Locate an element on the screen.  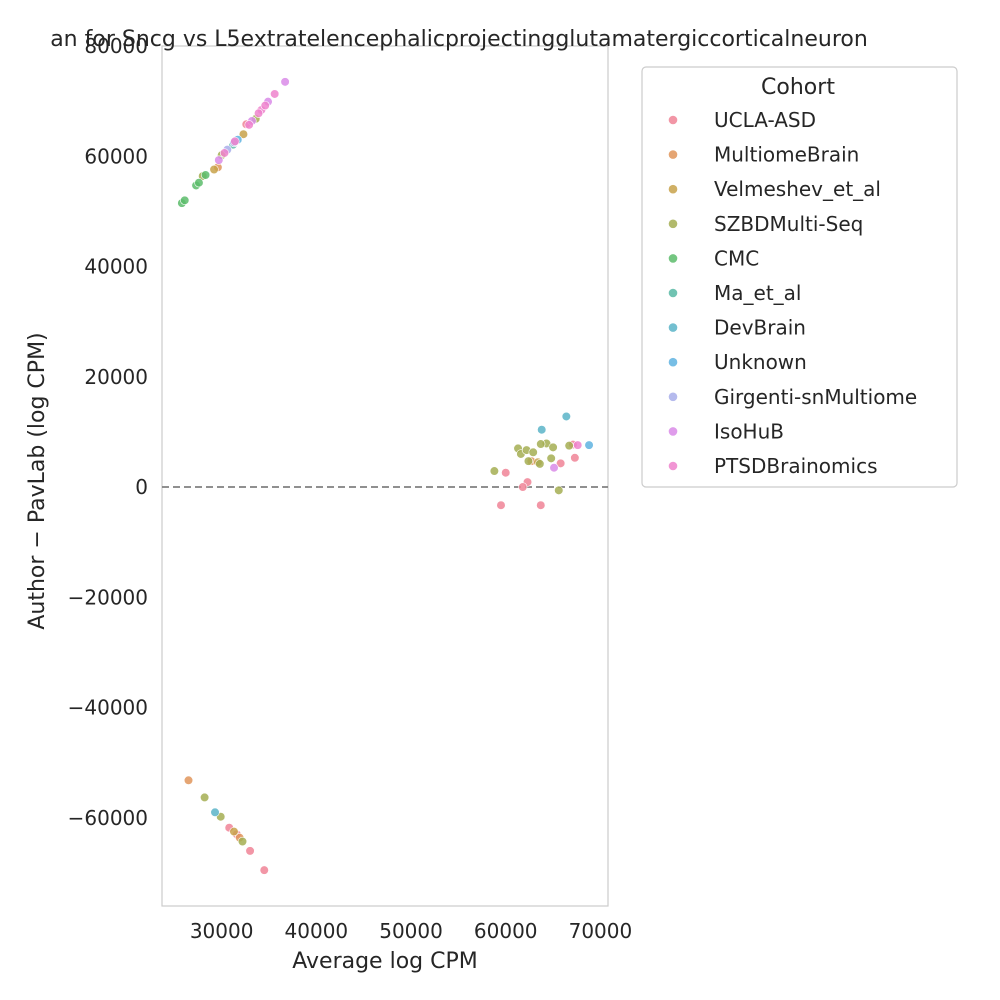
x-tick-label: 30000 is located at coordinates (222, 931).